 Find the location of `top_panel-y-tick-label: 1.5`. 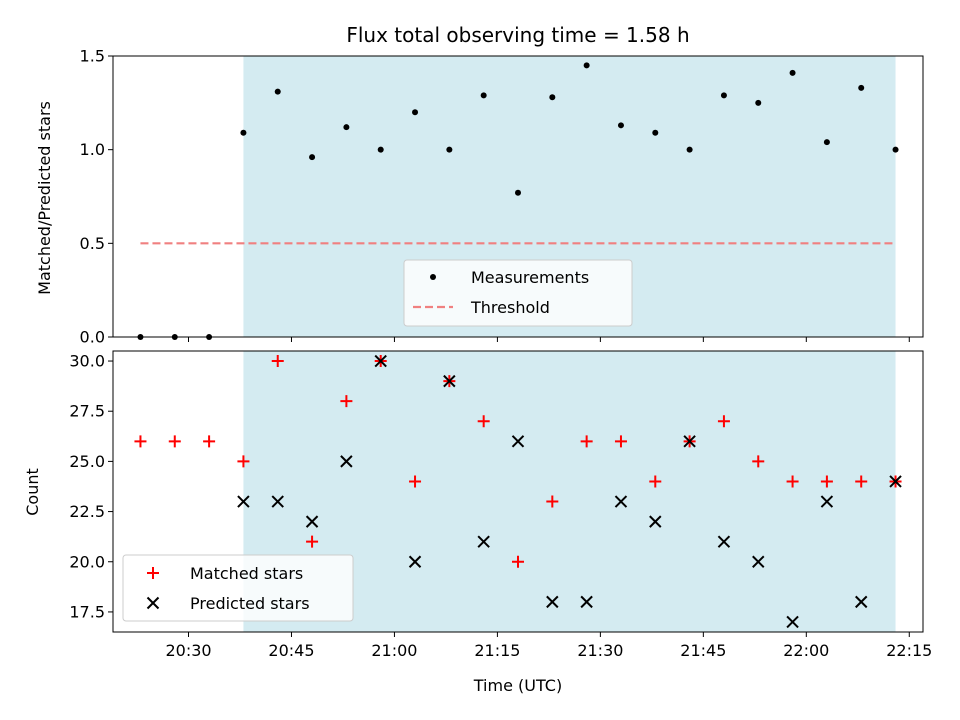

top_panel-y-tick-label: 1.5 is located at coordinates (92, 56).